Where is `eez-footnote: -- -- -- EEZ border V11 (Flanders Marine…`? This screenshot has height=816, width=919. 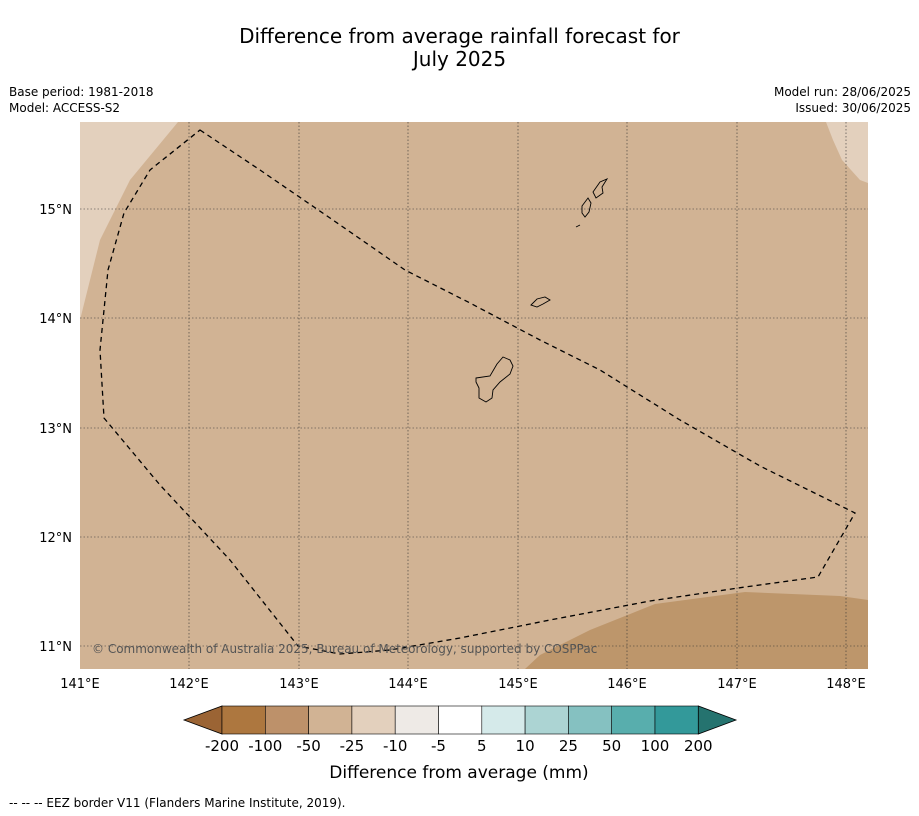 eez-footnote: -- -- -- EEZ border V11 (Flanders Marine… is located at coordinates (177, 803).